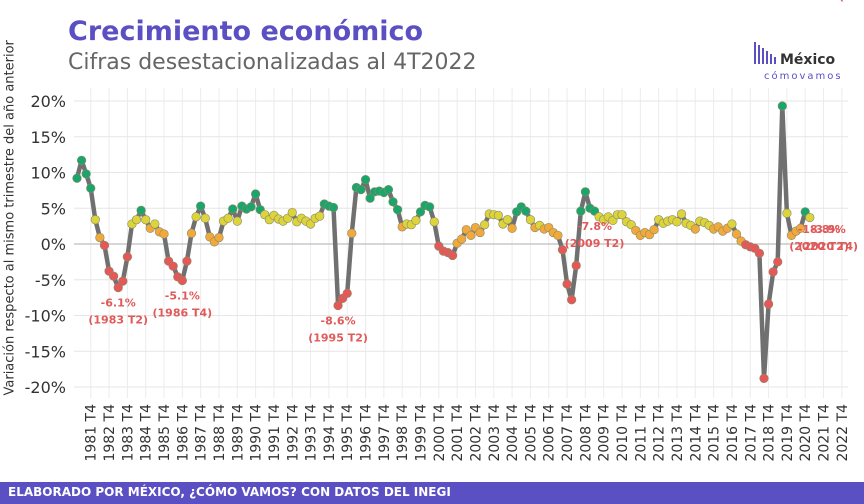  Describe the element at coordinates (819, 229) in the screenshot. I see `annotation-value: -18.8%` at that location.